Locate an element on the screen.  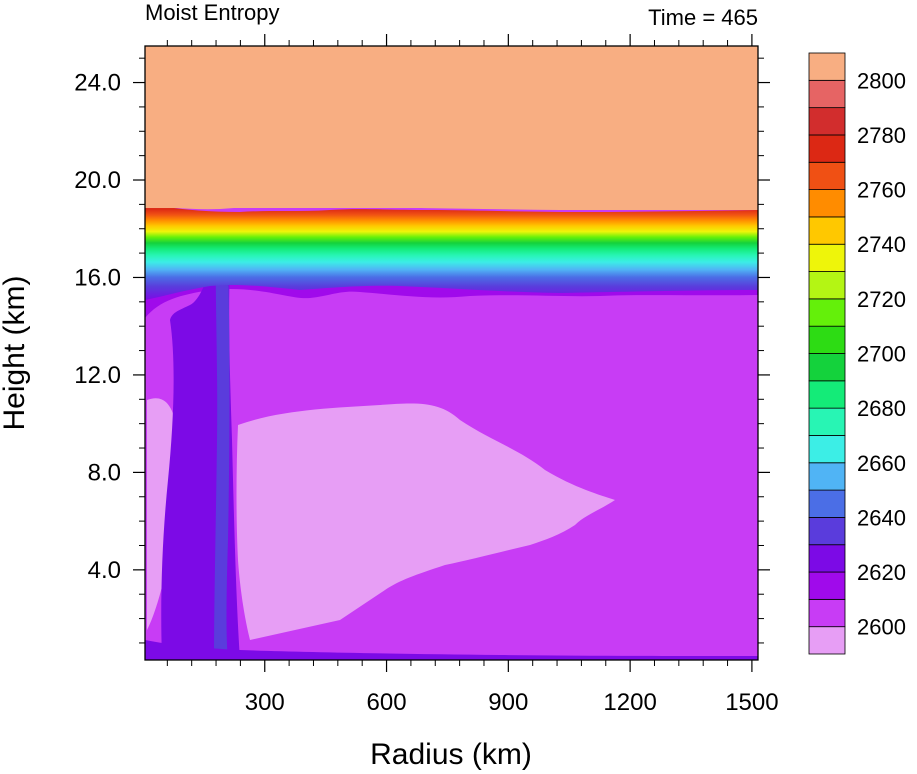
y-tick-label: 24.0 is located at coordinates (97, 83).